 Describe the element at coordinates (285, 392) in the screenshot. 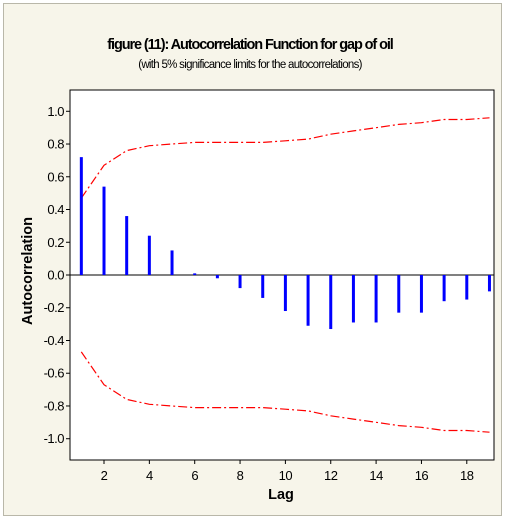

I see `lower-significance-limit` at that location.